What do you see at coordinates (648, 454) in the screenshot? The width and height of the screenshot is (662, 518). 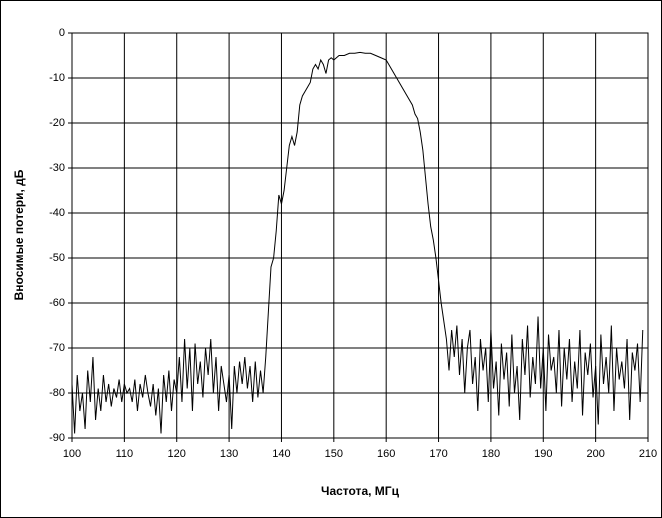 I see `x-tick-label: 210` at bounding box center [648, 454].